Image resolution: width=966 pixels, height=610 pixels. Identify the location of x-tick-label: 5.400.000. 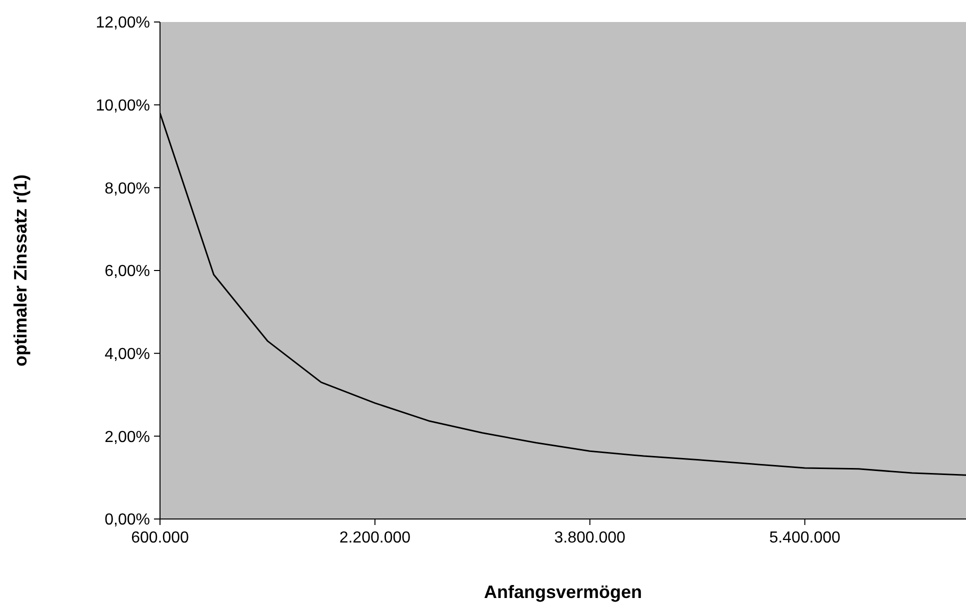
(804, 537).